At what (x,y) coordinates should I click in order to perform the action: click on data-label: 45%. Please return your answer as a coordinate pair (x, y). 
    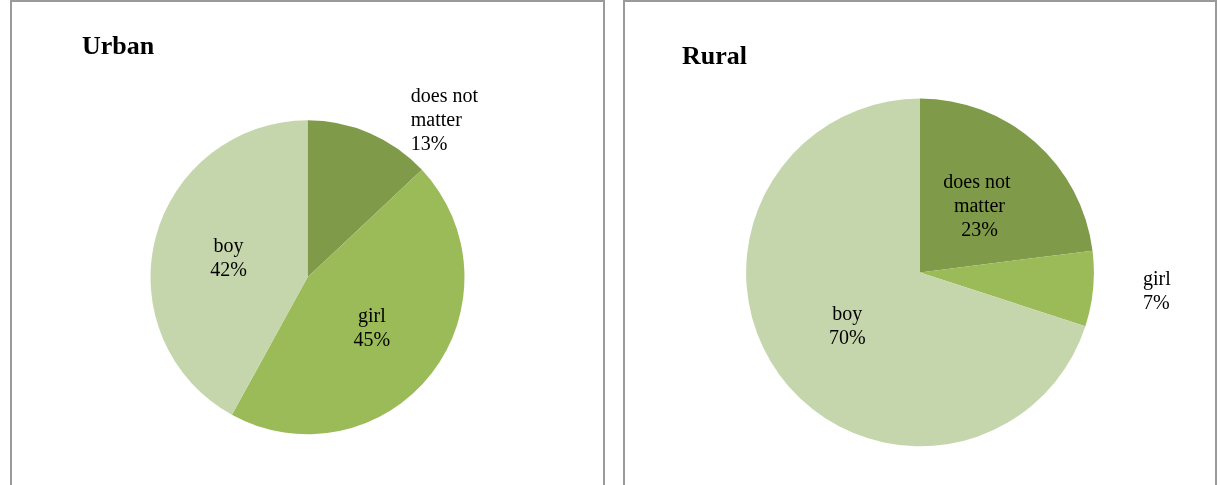
    Looking at the image, I should click on (372, 339).